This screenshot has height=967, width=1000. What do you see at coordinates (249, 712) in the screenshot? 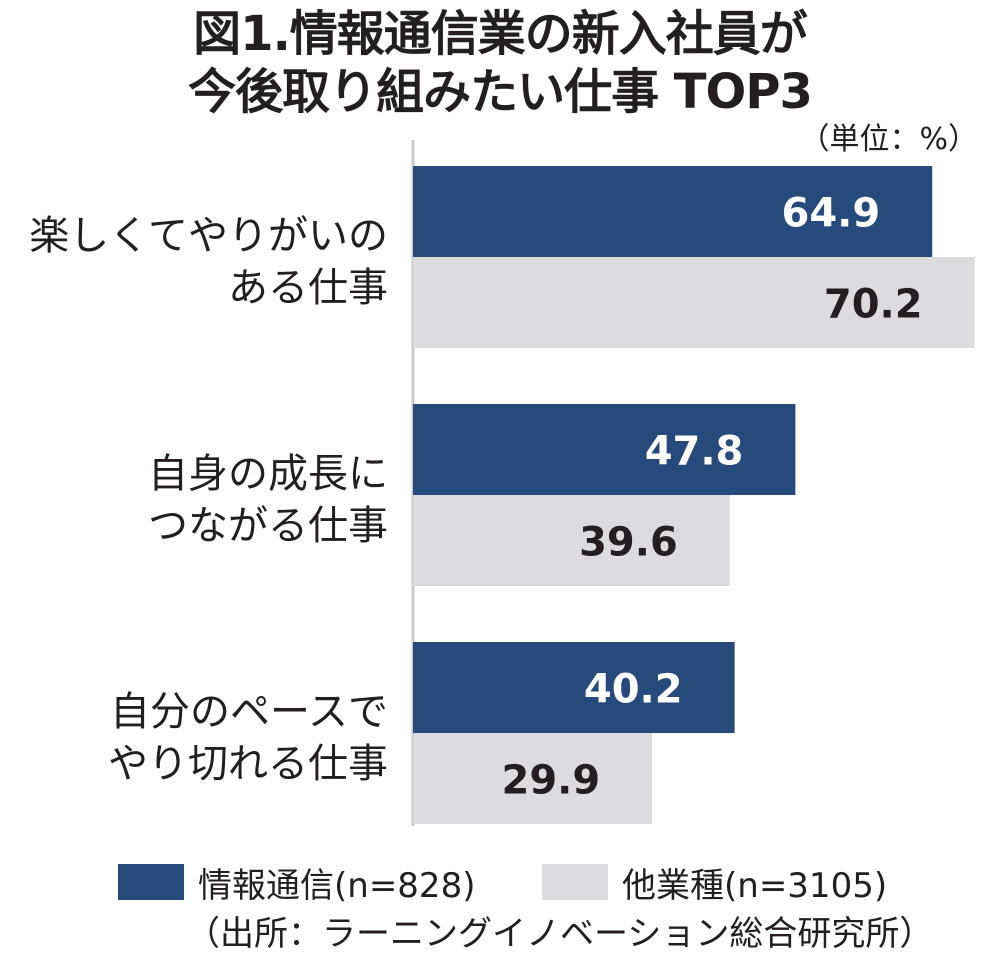
I see `category-label-3-line-1: 自分のペースで` at bounding box center [249, 712].